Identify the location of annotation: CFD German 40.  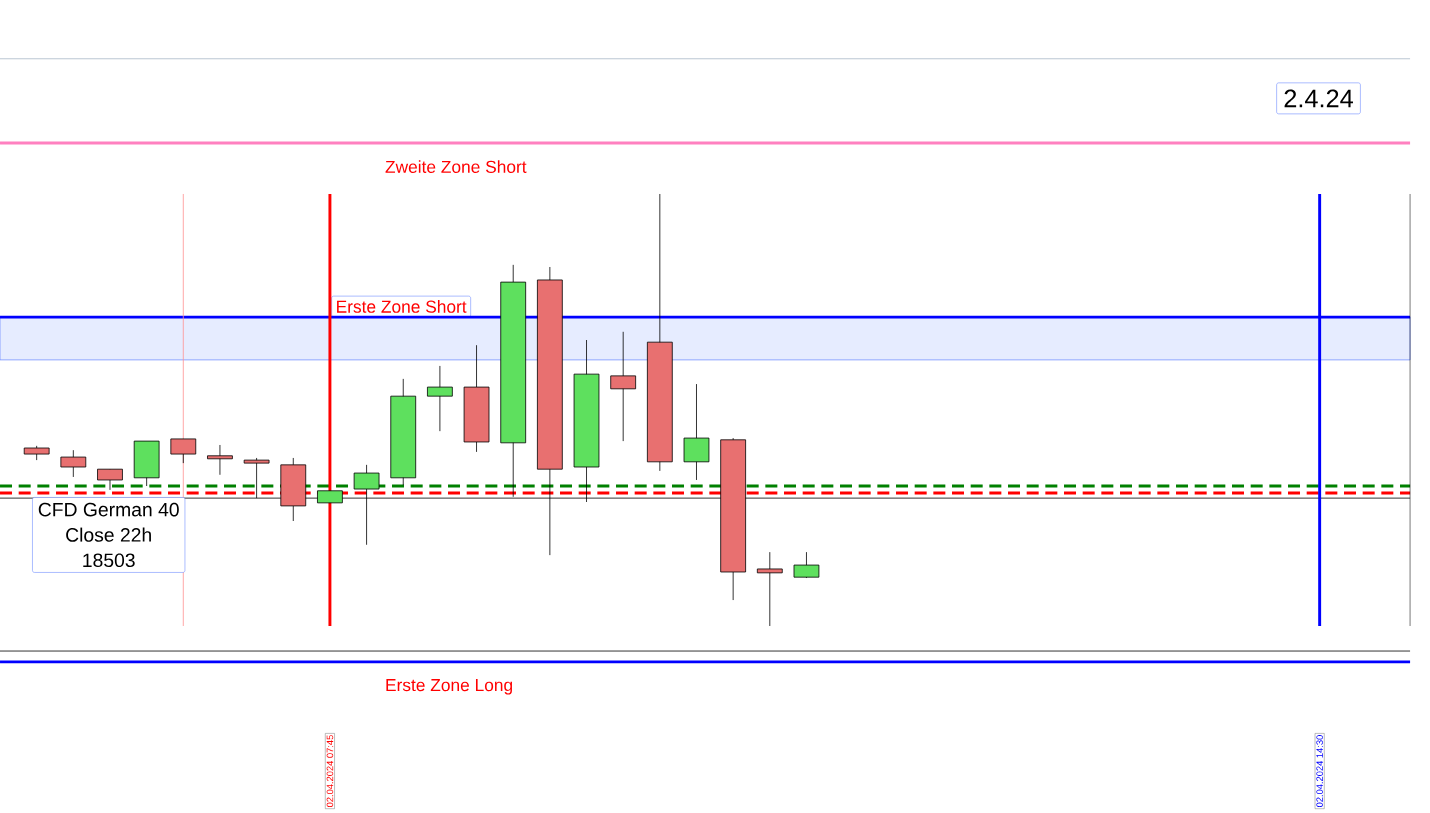
(108, 509).